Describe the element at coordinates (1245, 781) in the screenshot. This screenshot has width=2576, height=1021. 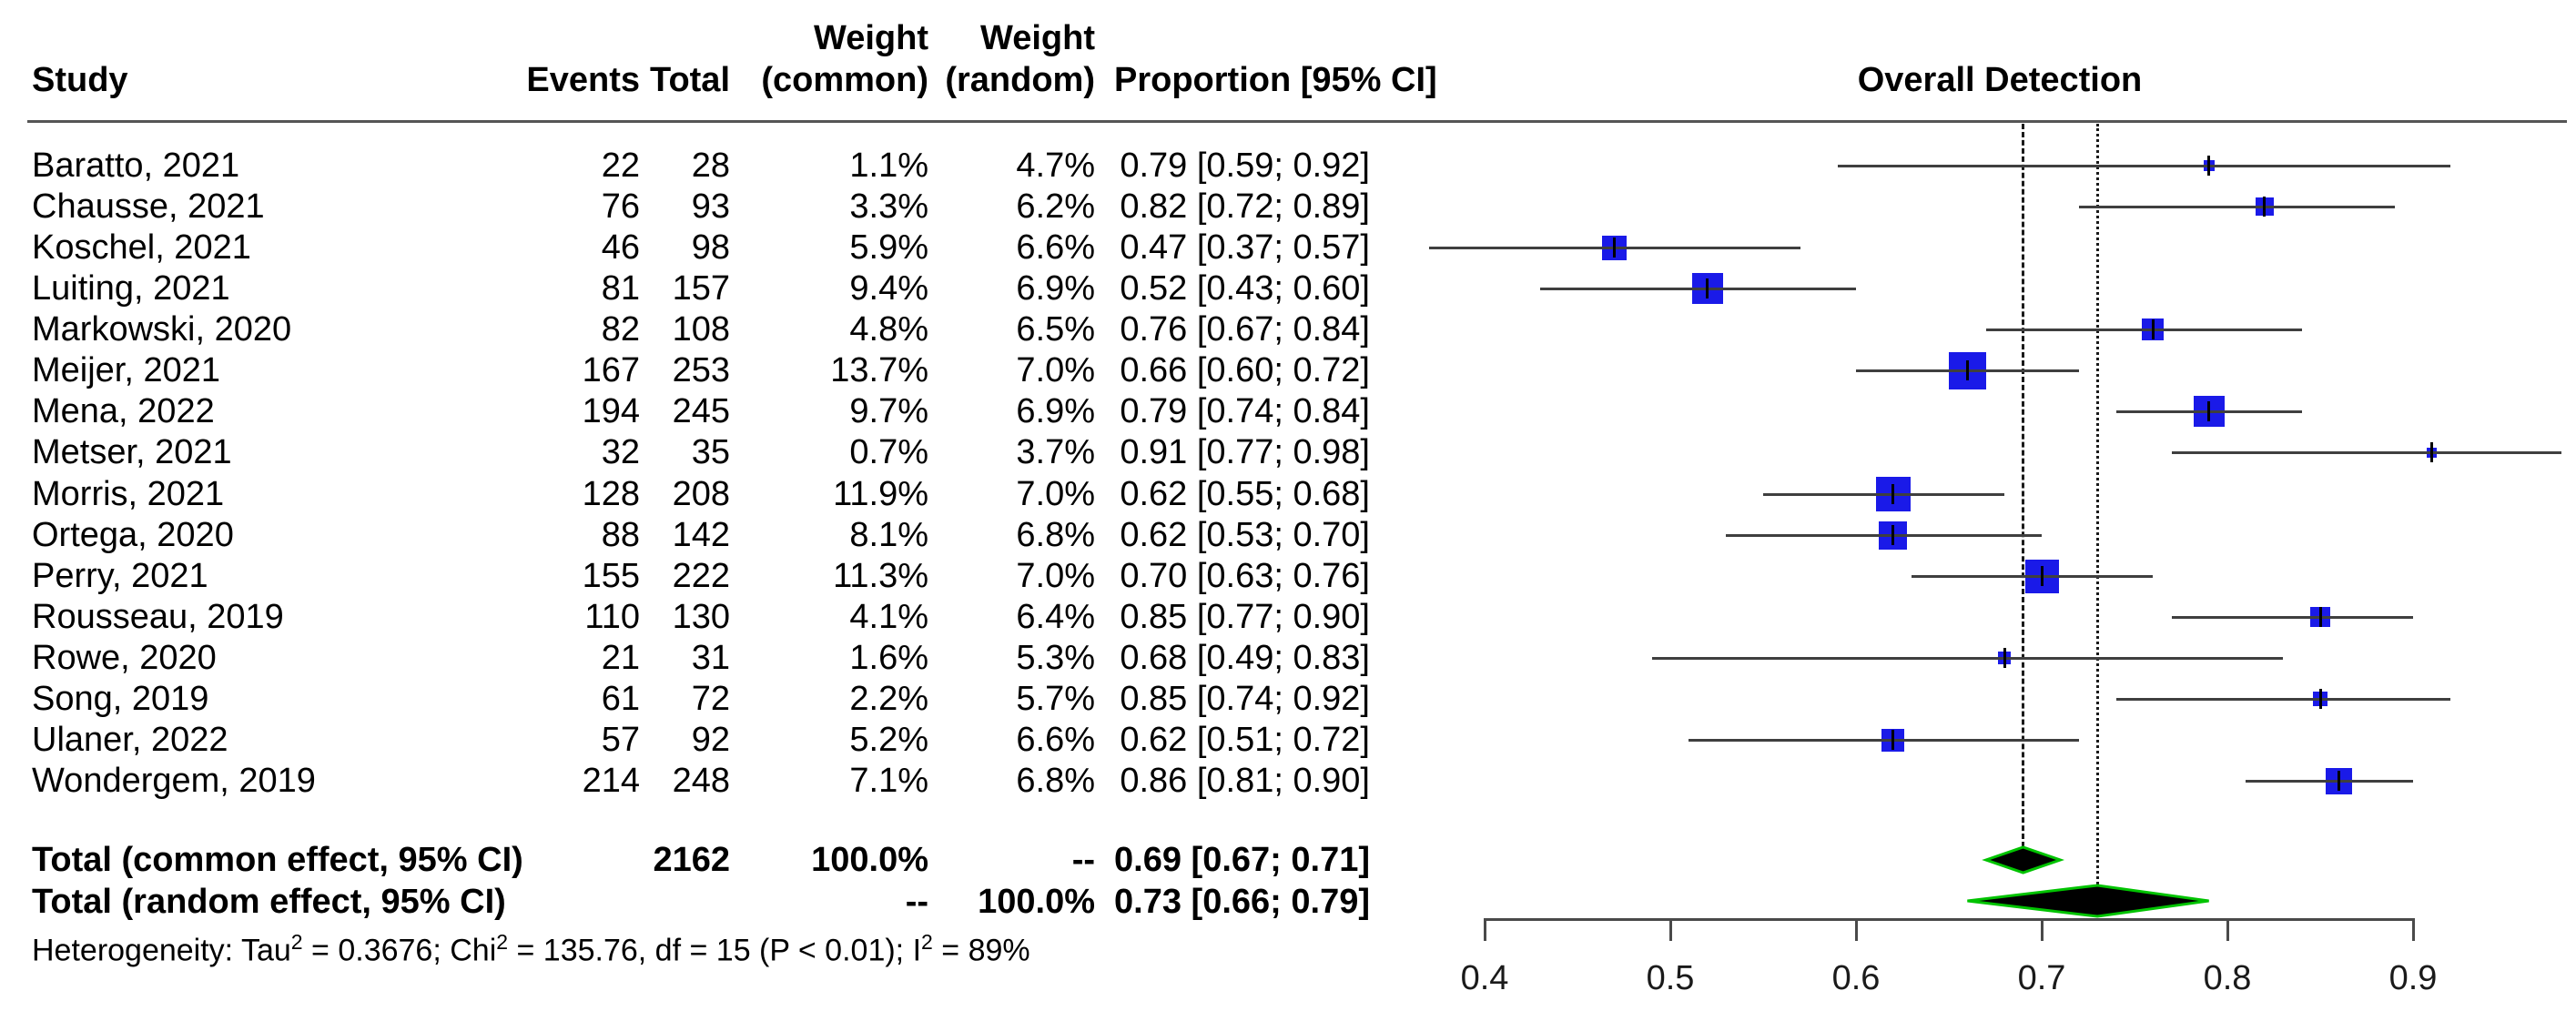
I see `proportion-value: 0.86 [0.81; 0.90]` at that location.